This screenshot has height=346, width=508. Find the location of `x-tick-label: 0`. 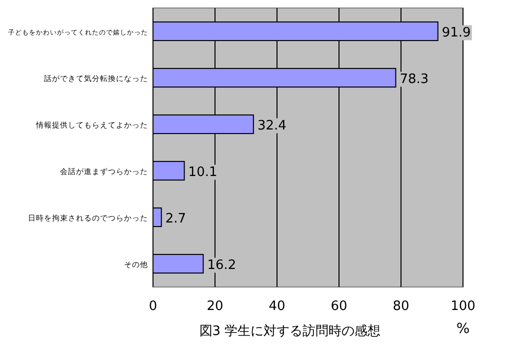

x-tick-label: 0 is located at coordinates (153, 306).